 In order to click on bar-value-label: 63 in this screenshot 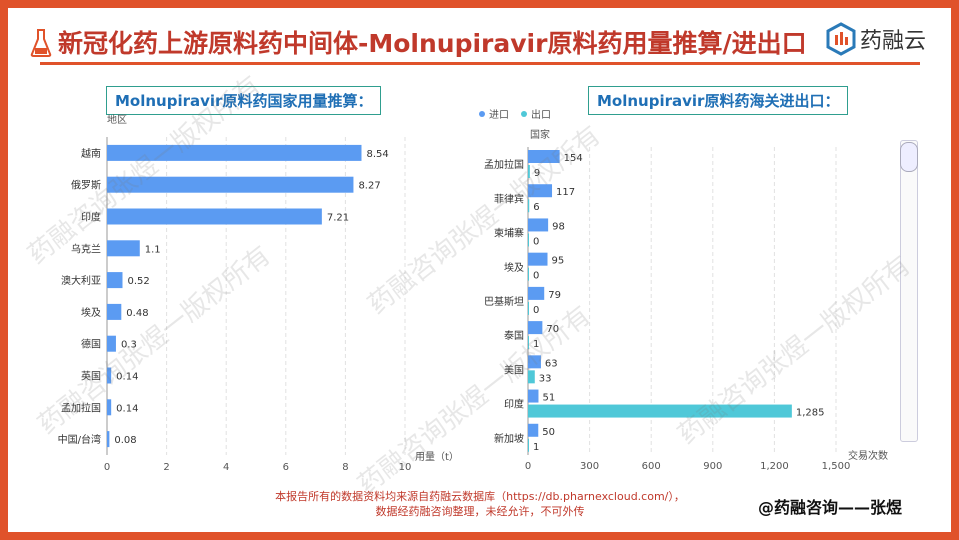, I will do `click(551, 363)`.